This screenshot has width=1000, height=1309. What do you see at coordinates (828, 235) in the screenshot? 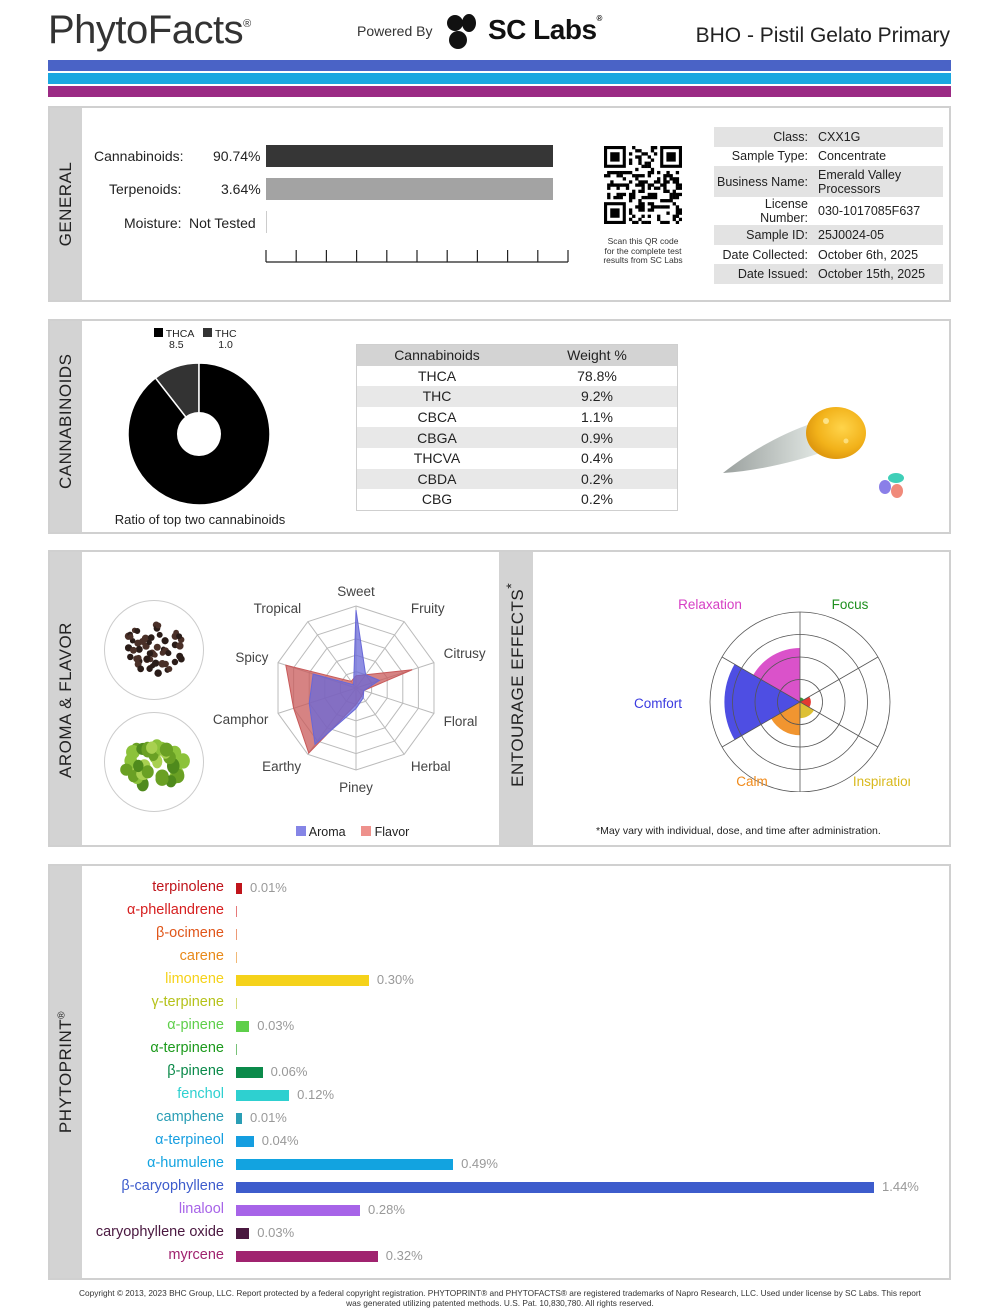
I see `info-row-sample-id: Sample ID: 25J0024-05` at bounding box center [828, 235].